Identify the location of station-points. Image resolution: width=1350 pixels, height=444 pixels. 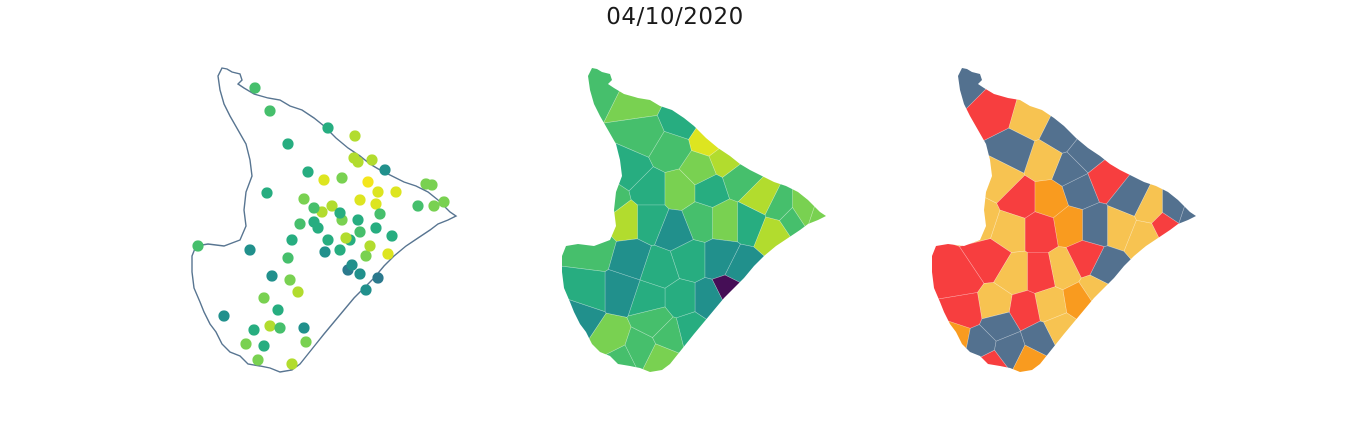
(321, 226).